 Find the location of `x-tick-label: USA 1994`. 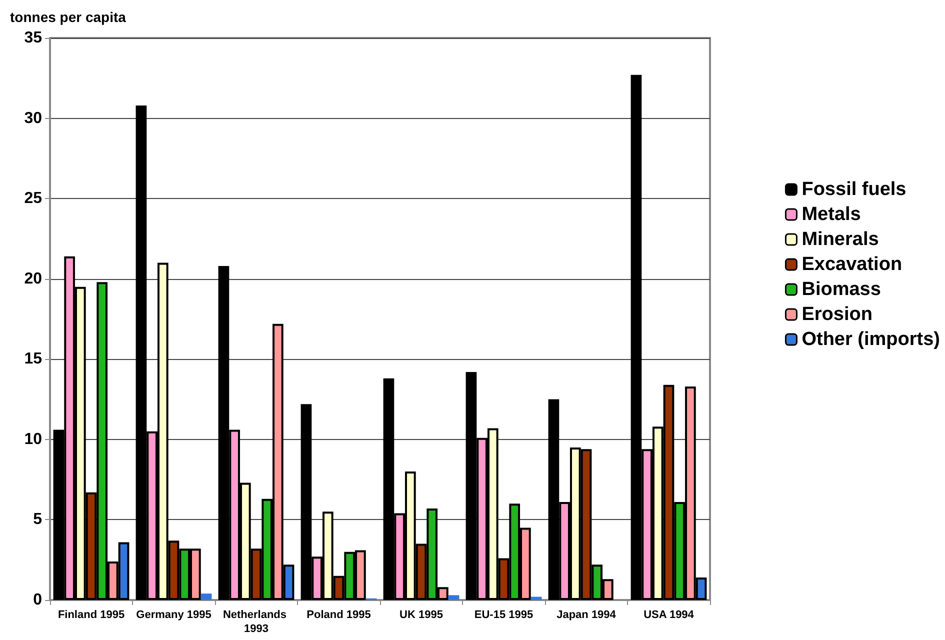

x-tick-label: USA 1994 is located at coordinates (669, 615).